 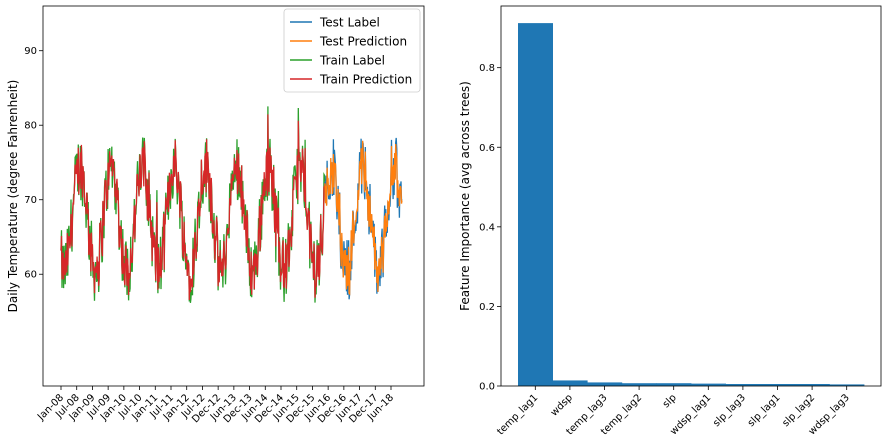 I want to click on y-tick-label: 0.4, so click(x=487, y=227).